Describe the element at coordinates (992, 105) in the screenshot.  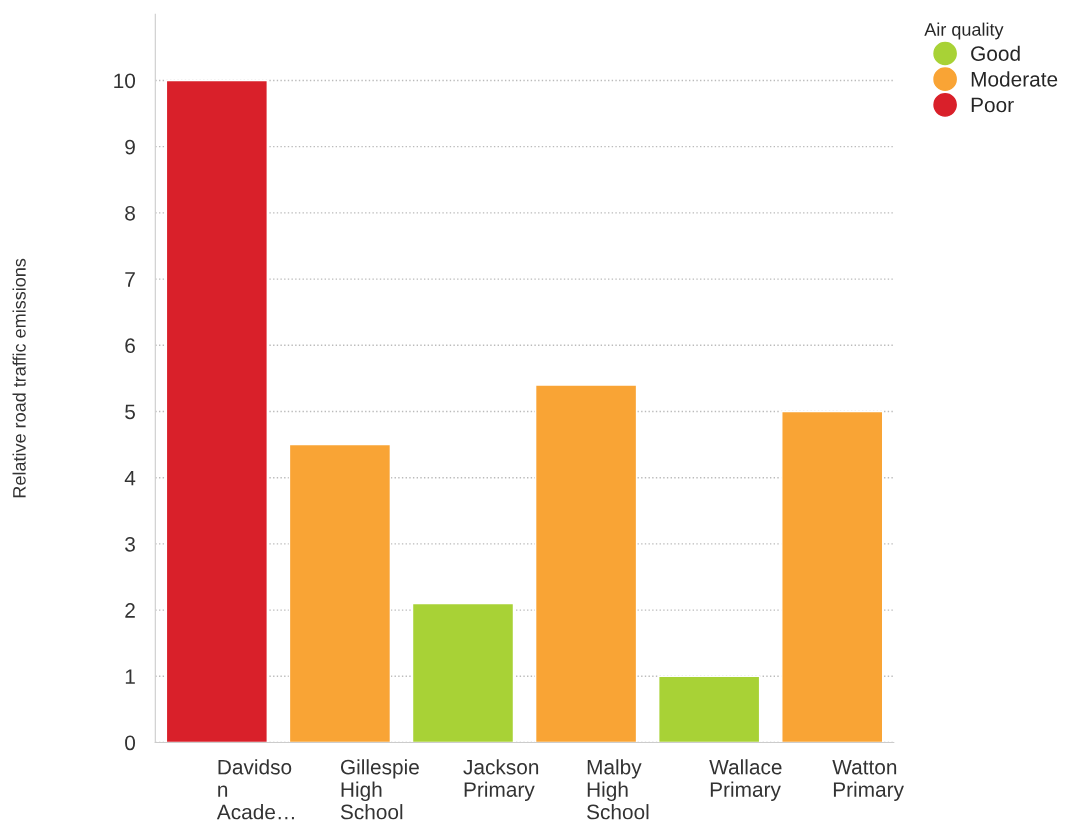
I see `legend-label: Poor` at that location.